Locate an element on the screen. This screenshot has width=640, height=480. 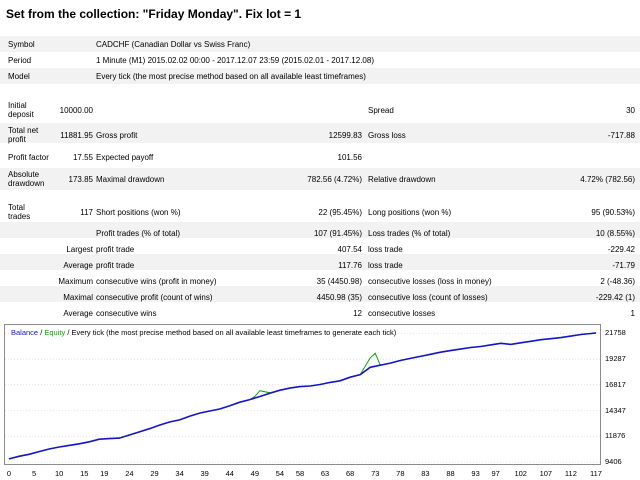
max-cons-wins-value: 35 (4450.98) is located at coordinates (339, 281).